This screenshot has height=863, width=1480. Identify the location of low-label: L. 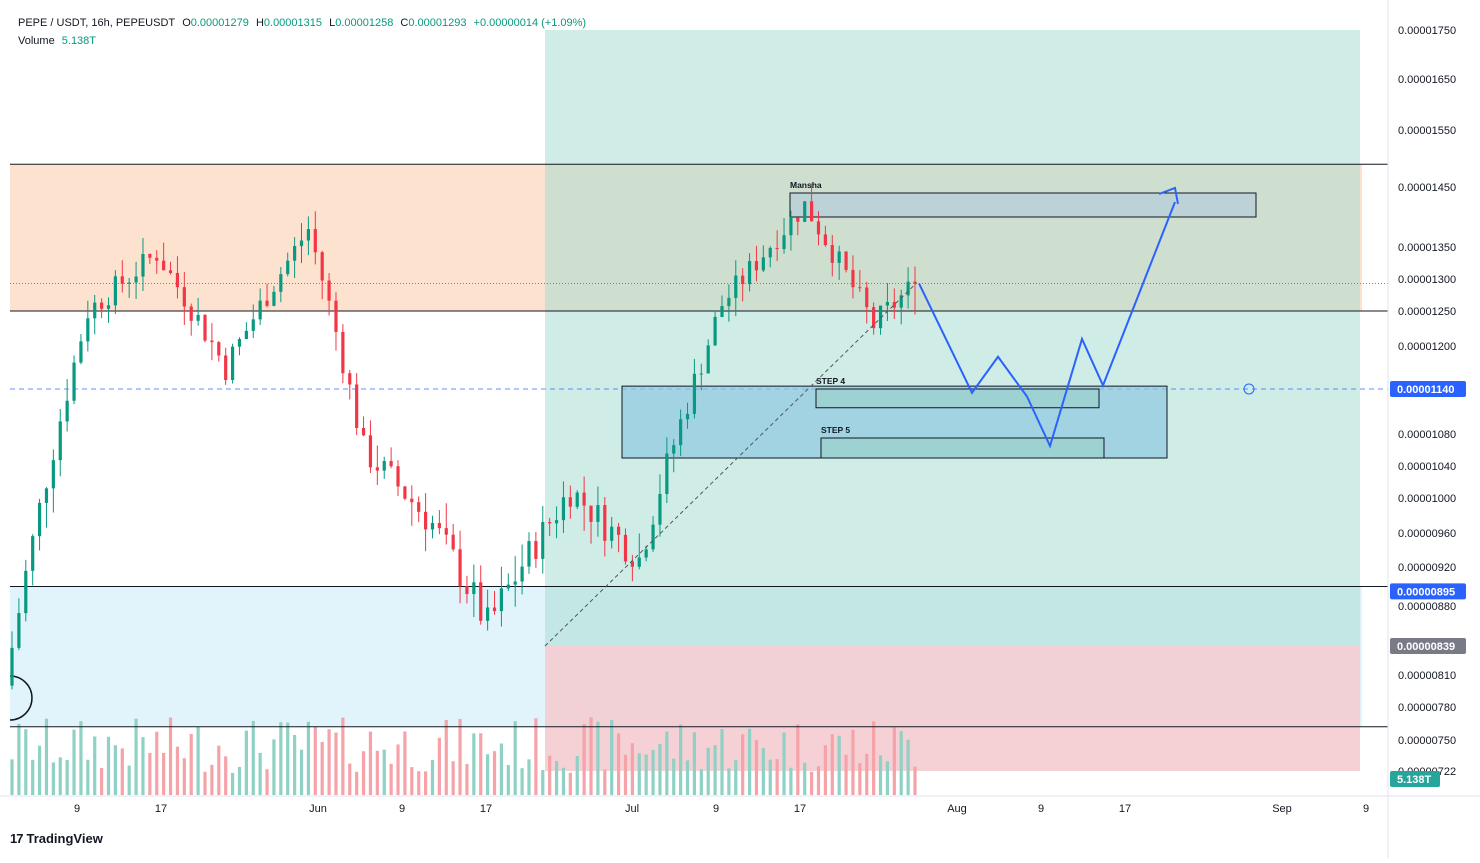
(332, 23).